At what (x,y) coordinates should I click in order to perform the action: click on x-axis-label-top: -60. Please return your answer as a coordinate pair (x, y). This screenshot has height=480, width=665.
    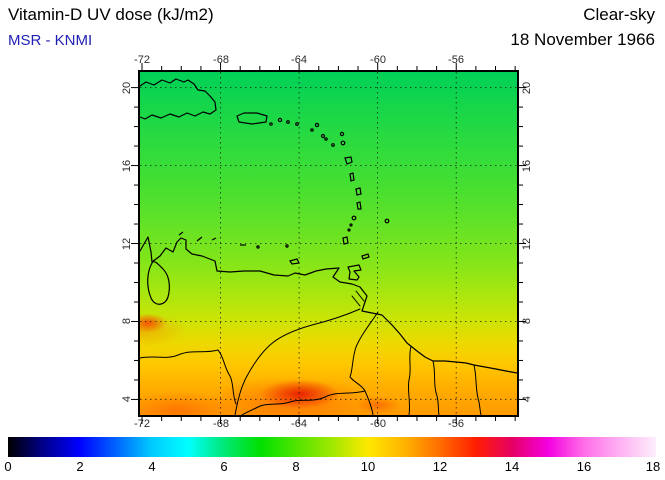
    Looking at the image, I should click on (378, 60).